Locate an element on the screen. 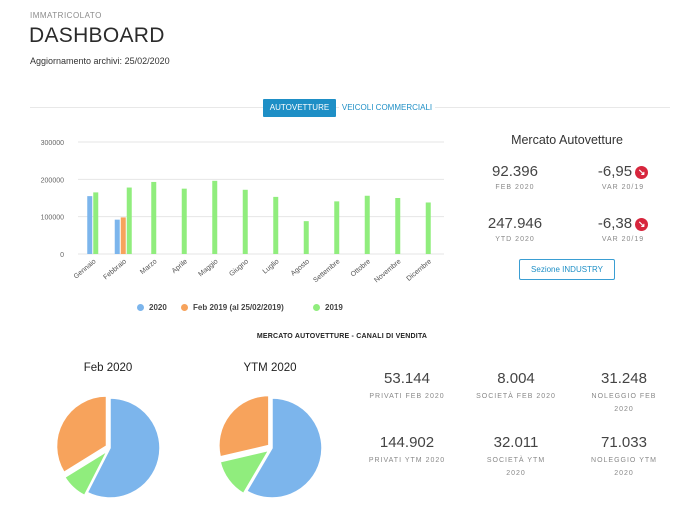 The image size is (684, 512). x-tick-label: Novembre is located at coordinates (387, 271).